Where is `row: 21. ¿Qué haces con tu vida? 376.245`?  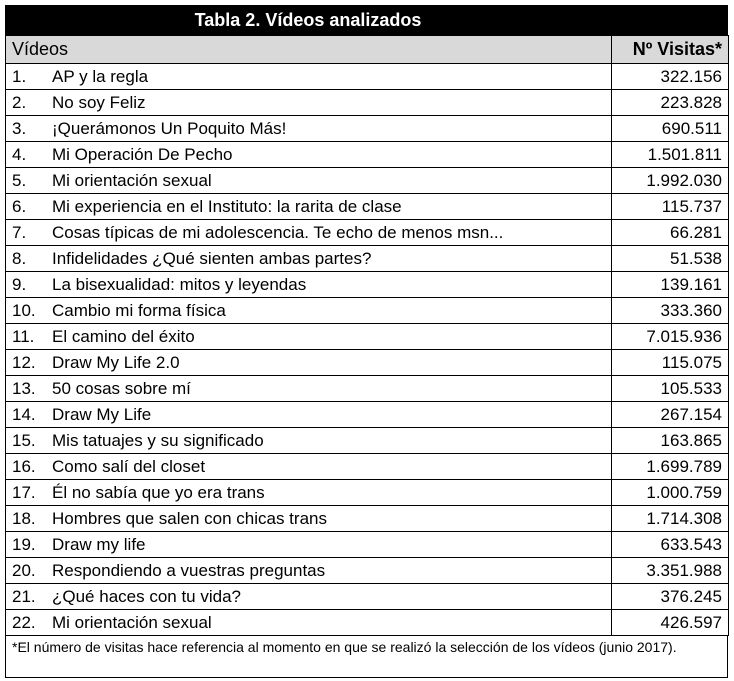
row: 21. ¿Qué haces con tu vida? 376.245 is located at coordinates (367, 596).